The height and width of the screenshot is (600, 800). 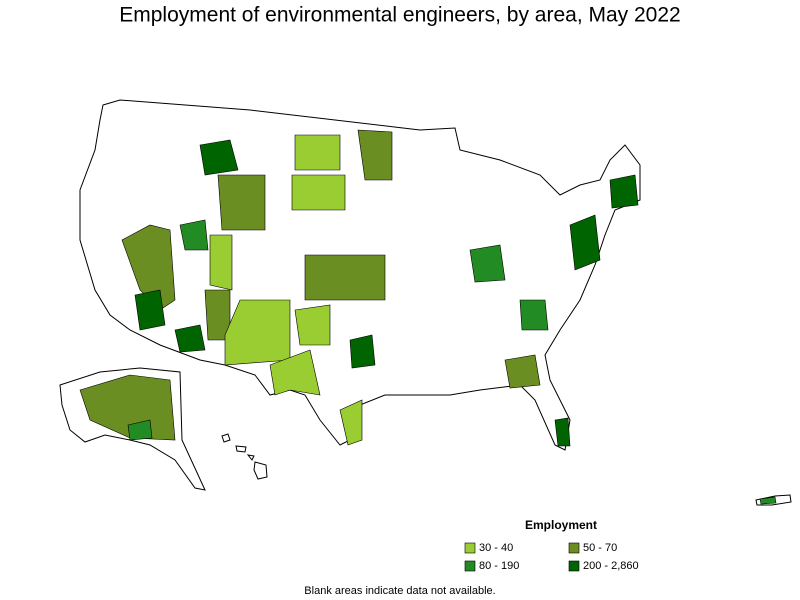 I want to click on legend-label: 50 - 70, so click(x=600, y=548).